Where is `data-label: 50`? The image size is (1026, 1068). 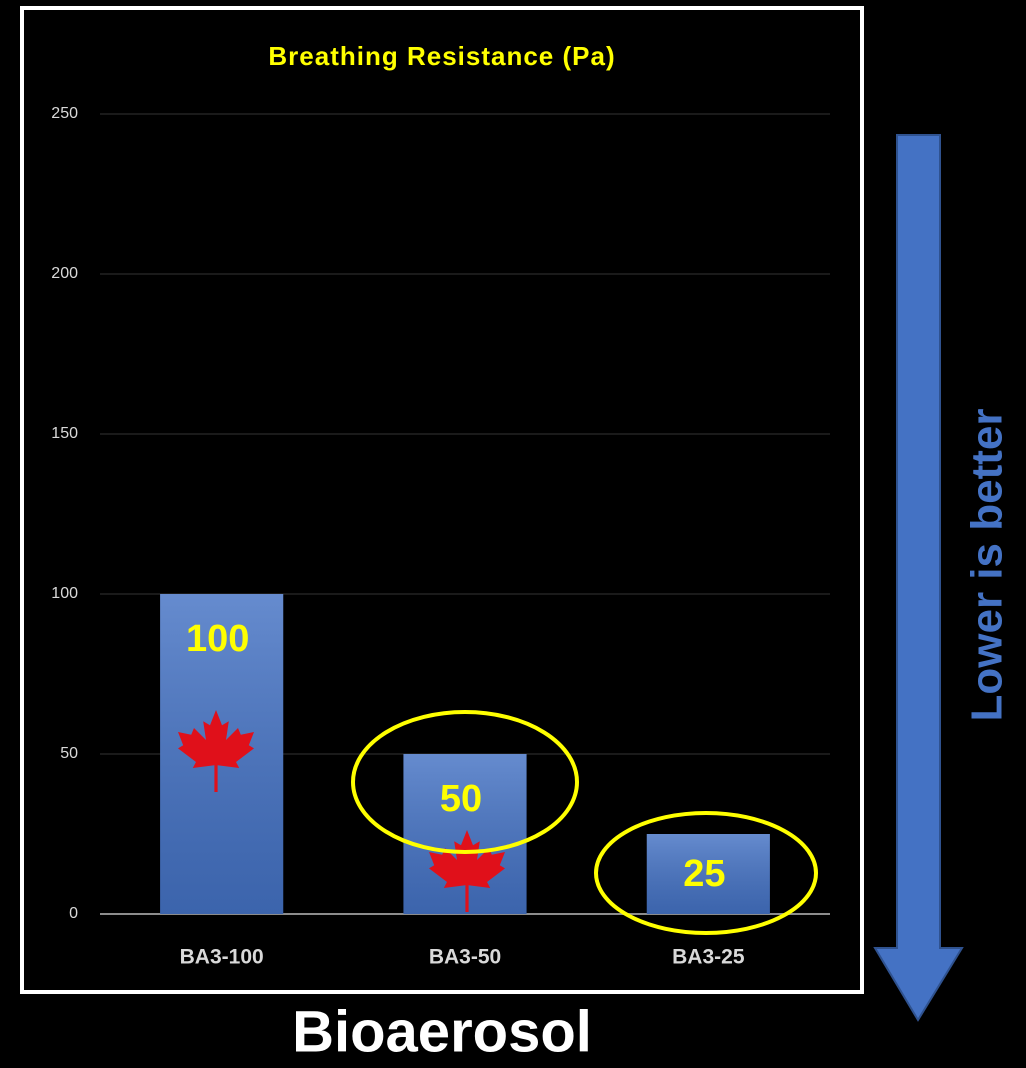 data-label: 50 is located at coordinates (461, 799).